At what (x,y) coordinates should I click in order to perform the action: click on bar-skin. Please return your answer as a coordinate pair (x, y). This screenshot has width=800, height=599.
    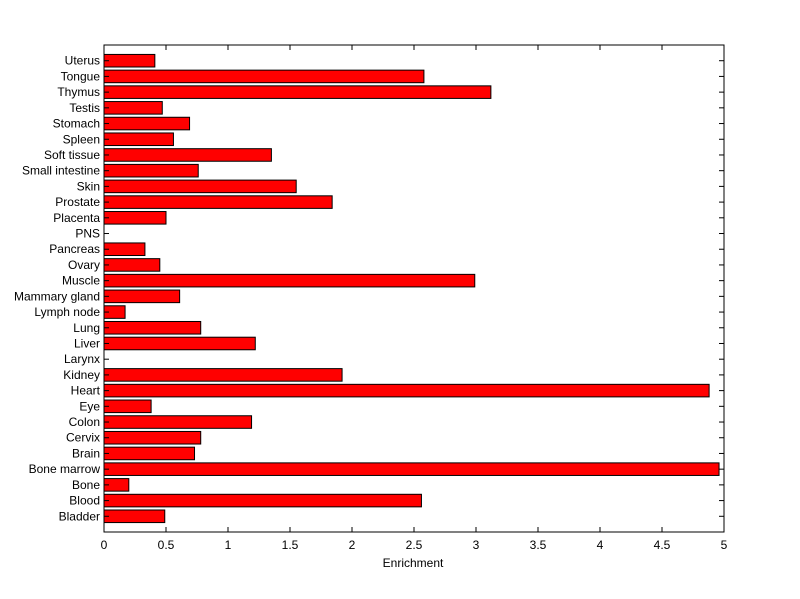
    Looking at the image, I should click on (200, 186).